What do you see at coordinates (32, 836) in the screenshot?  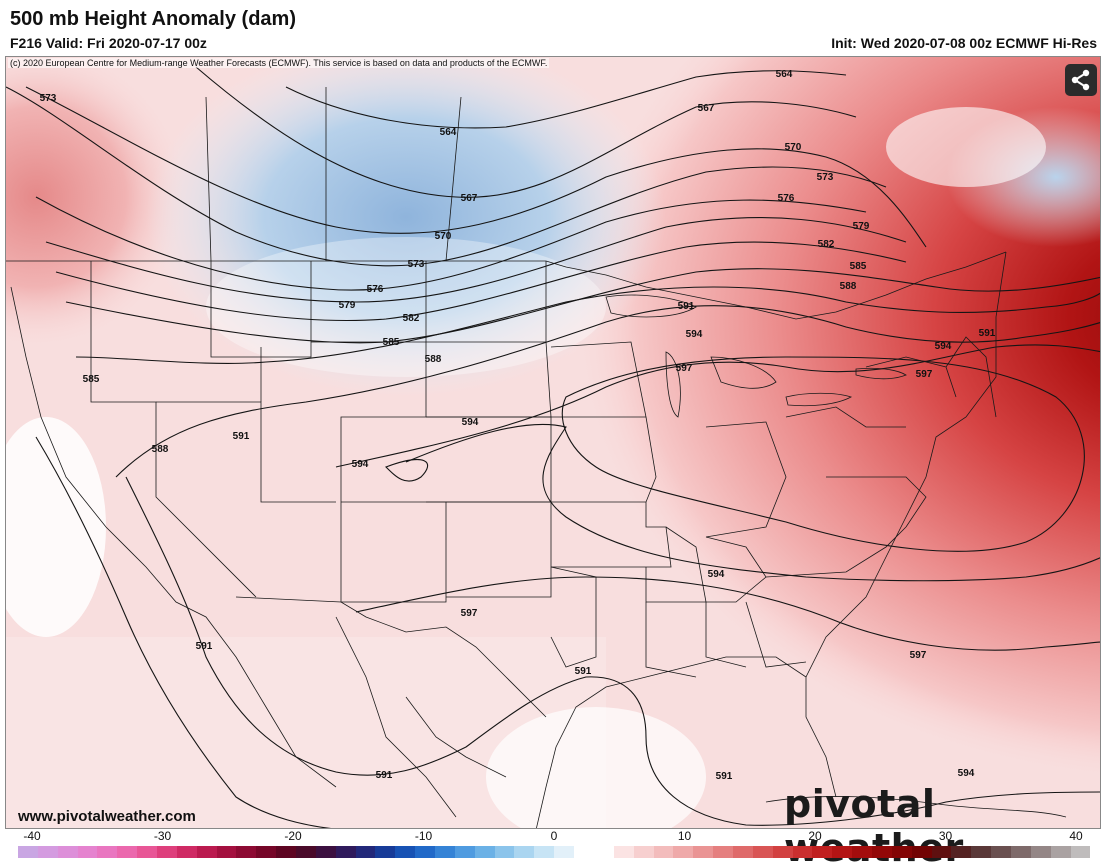 I see `colorbar-tick-label: -40` at bounding box center [32, 836].